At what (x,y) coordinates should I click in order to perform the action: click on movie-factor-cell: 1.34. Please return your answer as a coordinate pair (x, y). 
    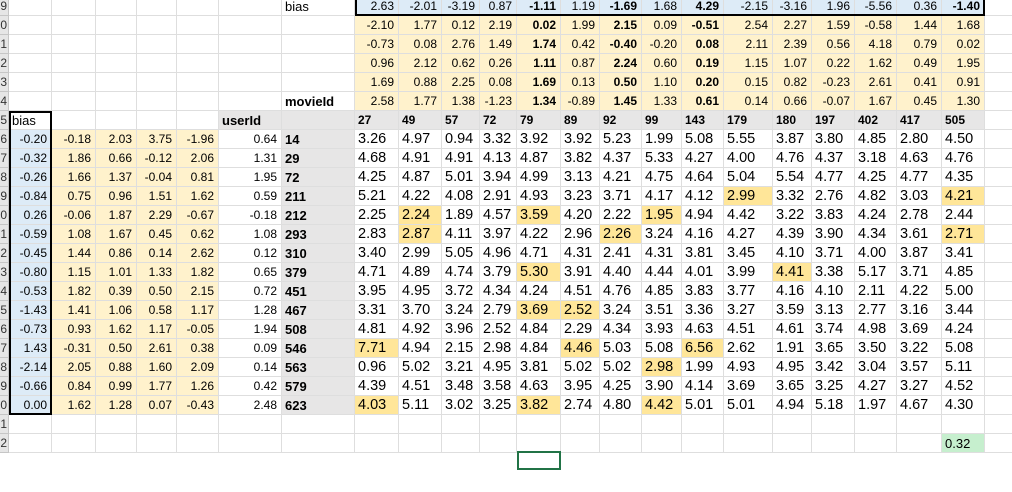
    Looking at the image, I should click on (539, 101).